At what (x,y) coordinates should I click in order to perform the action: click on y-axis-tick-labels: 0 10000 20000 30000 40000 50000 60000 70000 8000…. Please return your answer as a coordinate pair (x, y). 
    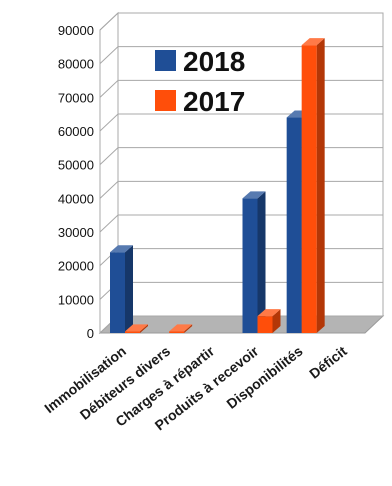
    Looking at the image, I should click on (76, 182).